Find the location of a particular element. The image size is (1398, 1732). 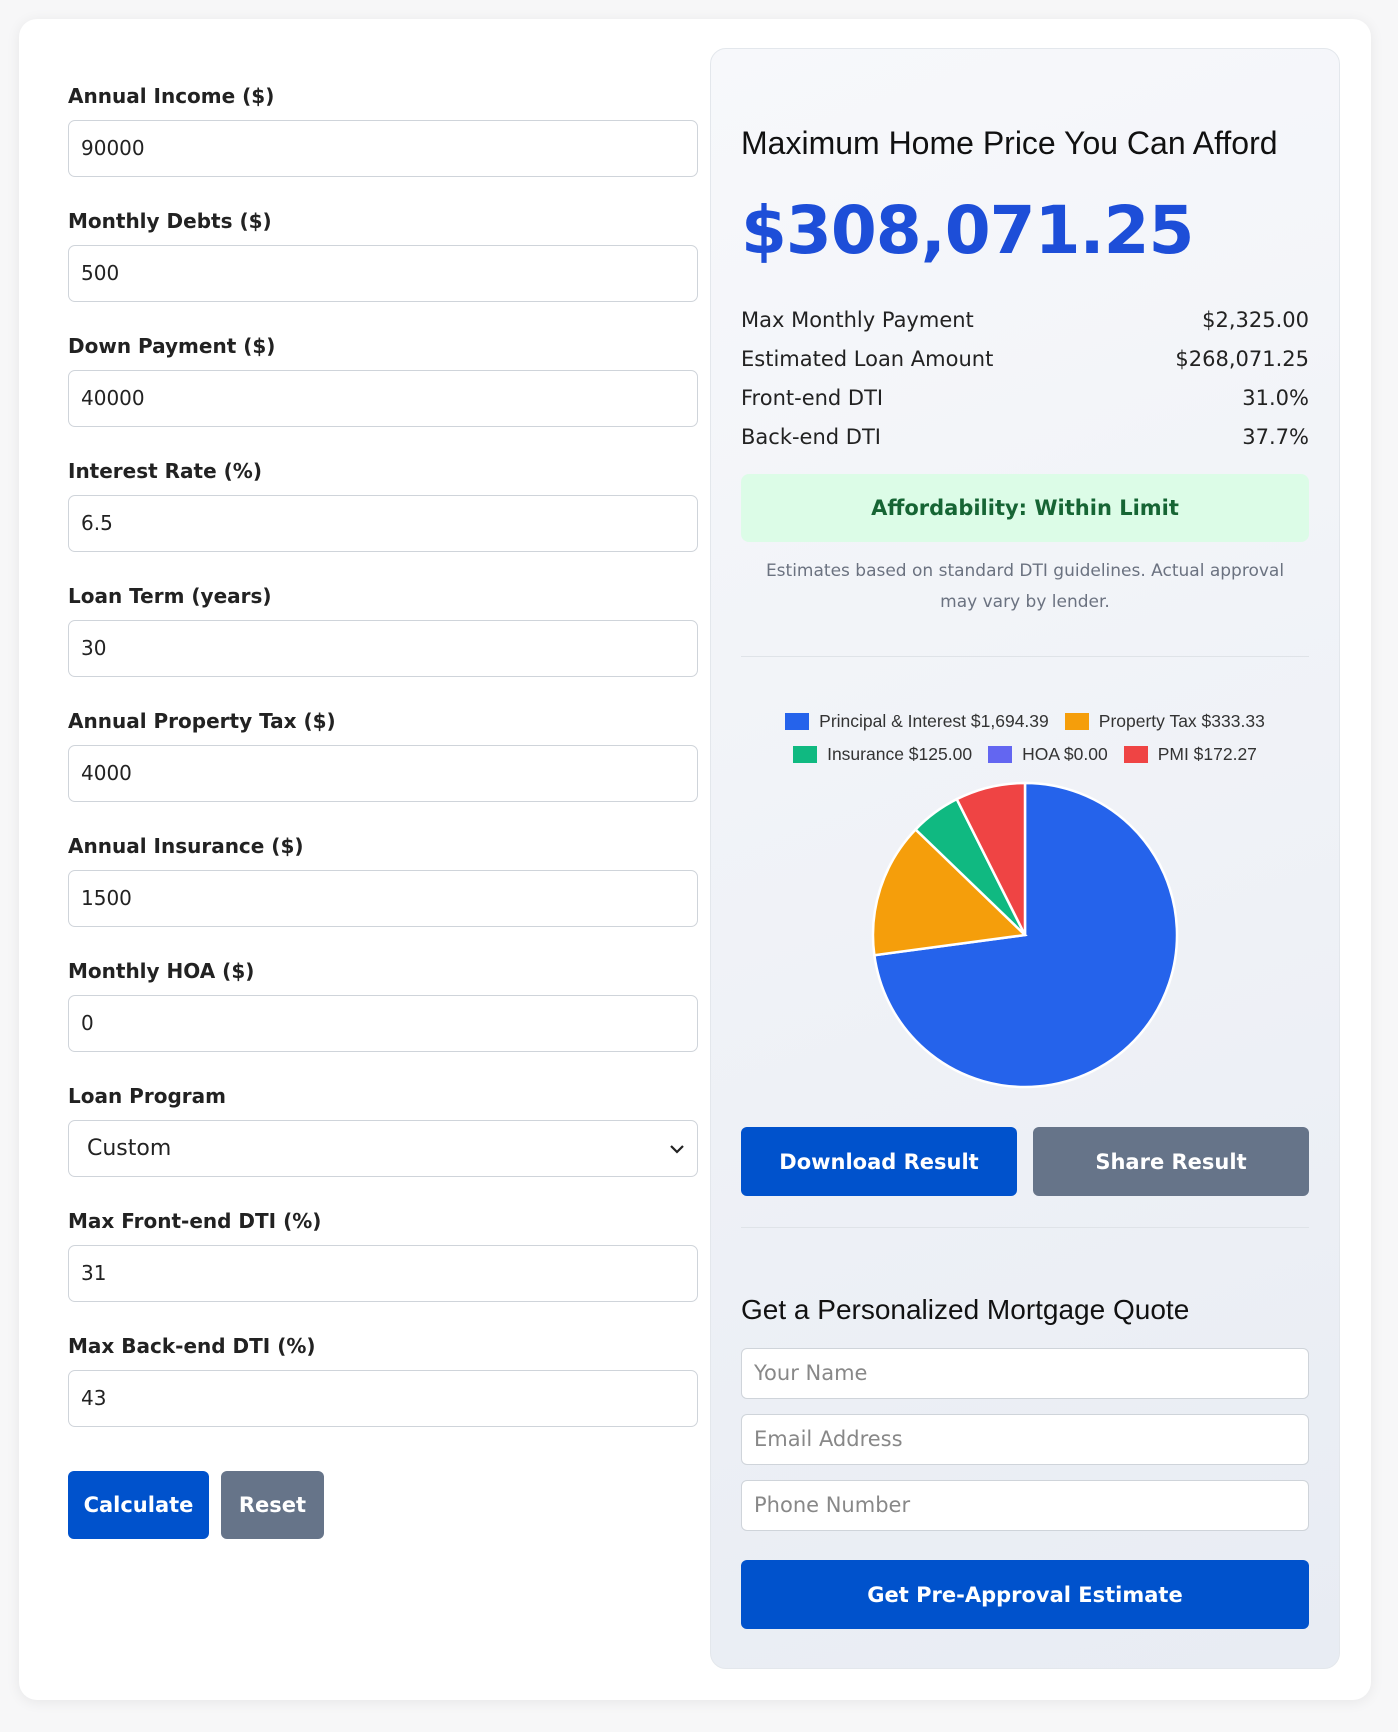

row-value: 37.7% is located at coordinates (1275, 437).